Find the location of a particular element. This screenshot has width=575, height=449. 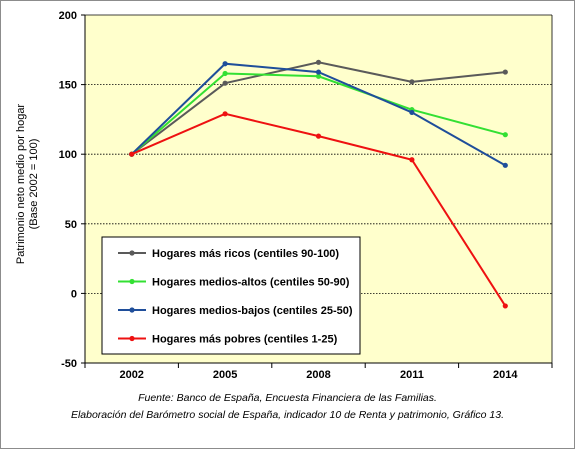

x-tick-label: 2005 is located at coordinates (225, 375).